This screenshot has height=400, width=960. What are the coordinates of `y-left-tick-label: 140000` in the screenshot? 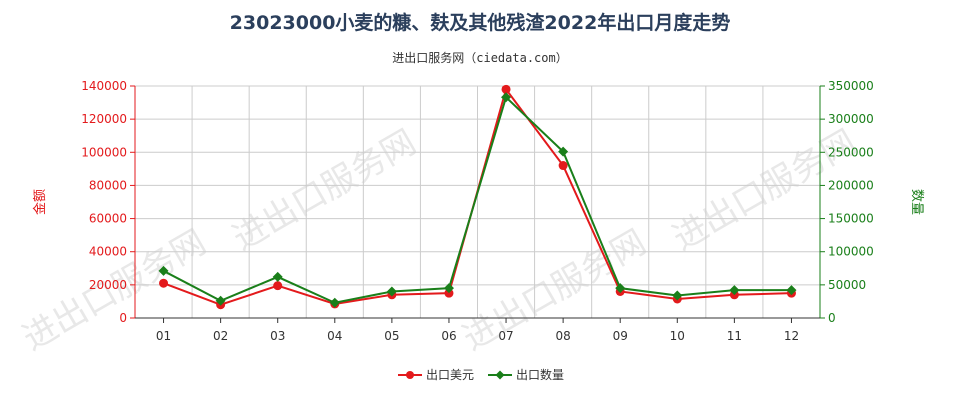 It's located at (104, 86).